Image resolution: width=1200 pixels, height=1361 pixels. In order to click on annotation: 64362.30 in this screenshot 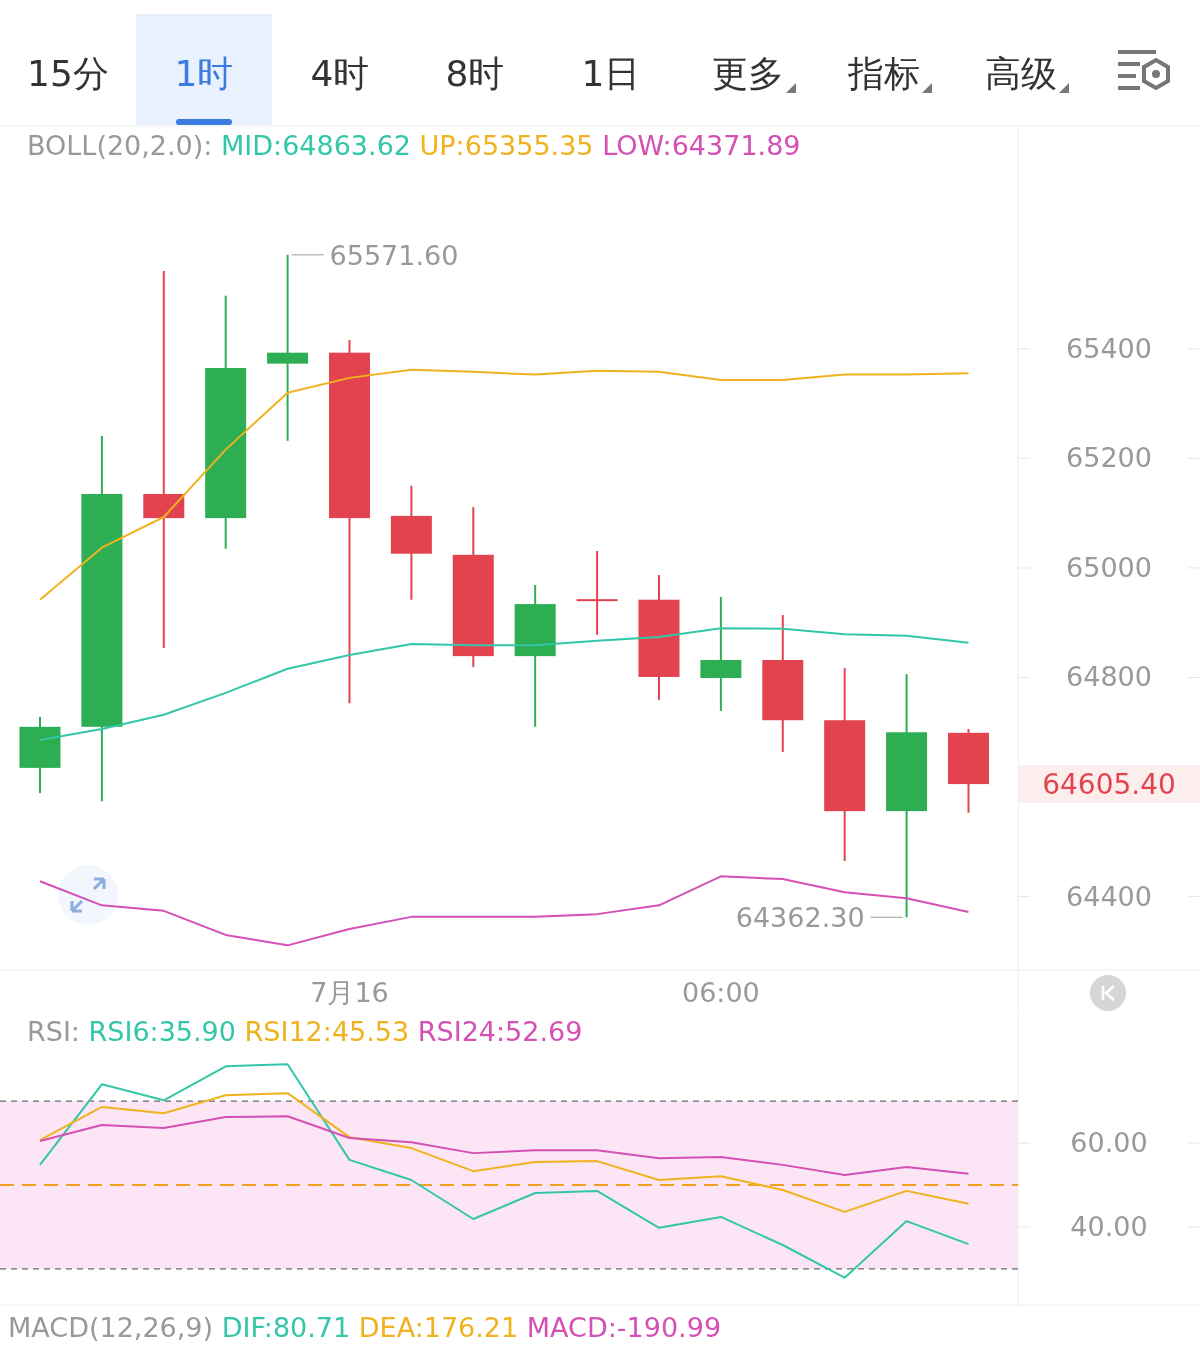, I will do `click(800, 918)`.